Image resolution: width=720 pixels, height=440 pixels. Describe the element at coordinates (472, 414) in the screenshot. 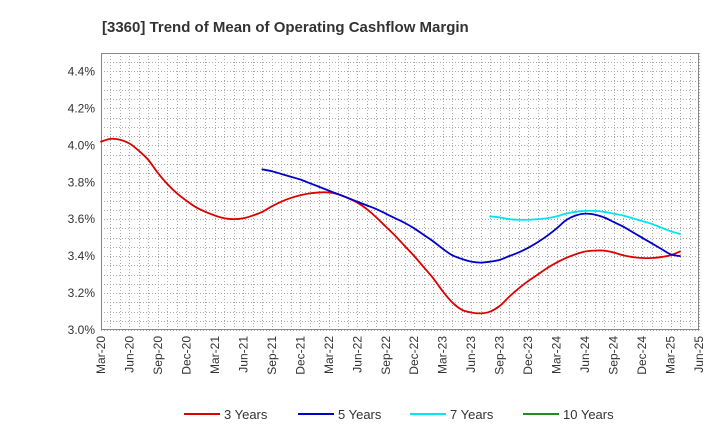

I see `legend-label: 7 Years` at that location.